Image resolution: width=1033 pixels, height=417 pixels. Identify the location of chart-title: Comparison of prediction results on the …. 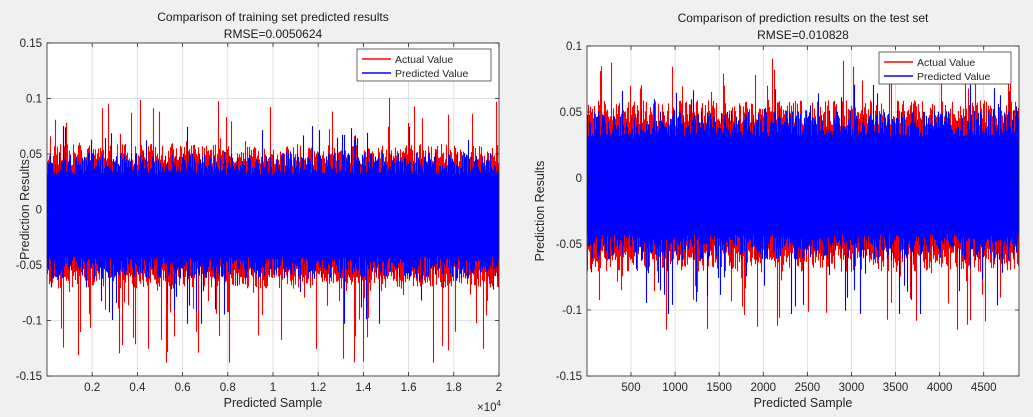
(803, 18).